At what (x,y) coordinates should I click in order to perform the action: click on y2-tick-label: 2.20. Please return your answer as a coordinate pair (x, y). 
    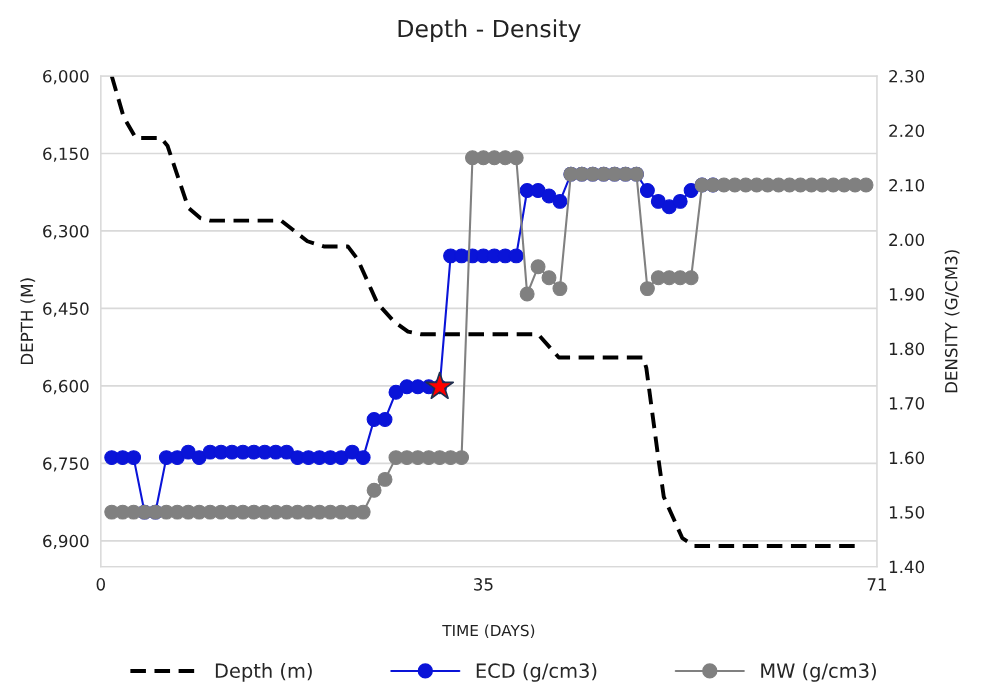
    Looking at the image, I should click on (907, 131).